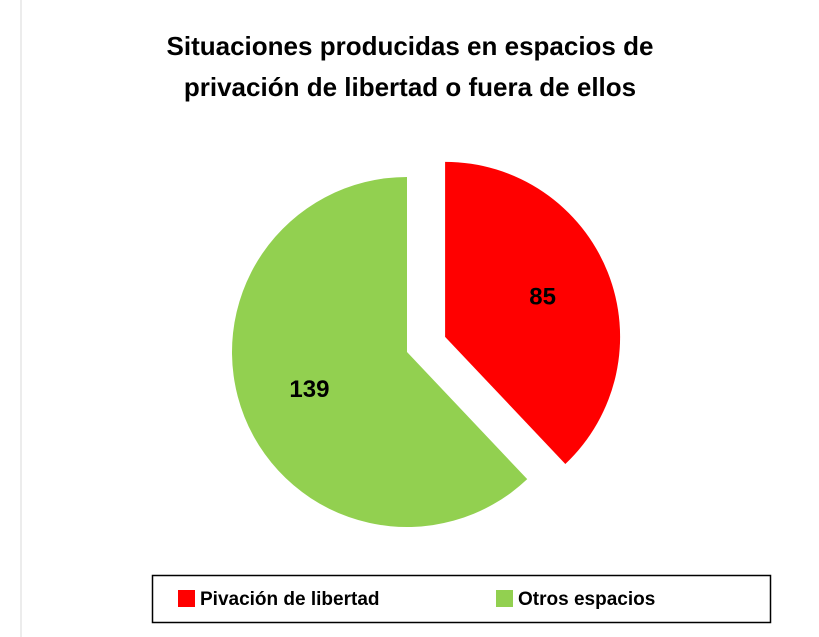 This screenshot has width=819, height=637. What do you see at coordinates (542, 296) in the screenshot?
I see `data-label: 85` at bounding box center [542, 296].